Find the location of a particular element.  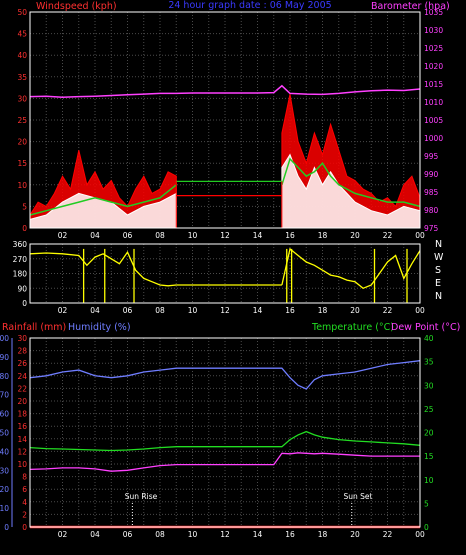

humidity-tick-label: 70 is located at coordinates (4, 395).